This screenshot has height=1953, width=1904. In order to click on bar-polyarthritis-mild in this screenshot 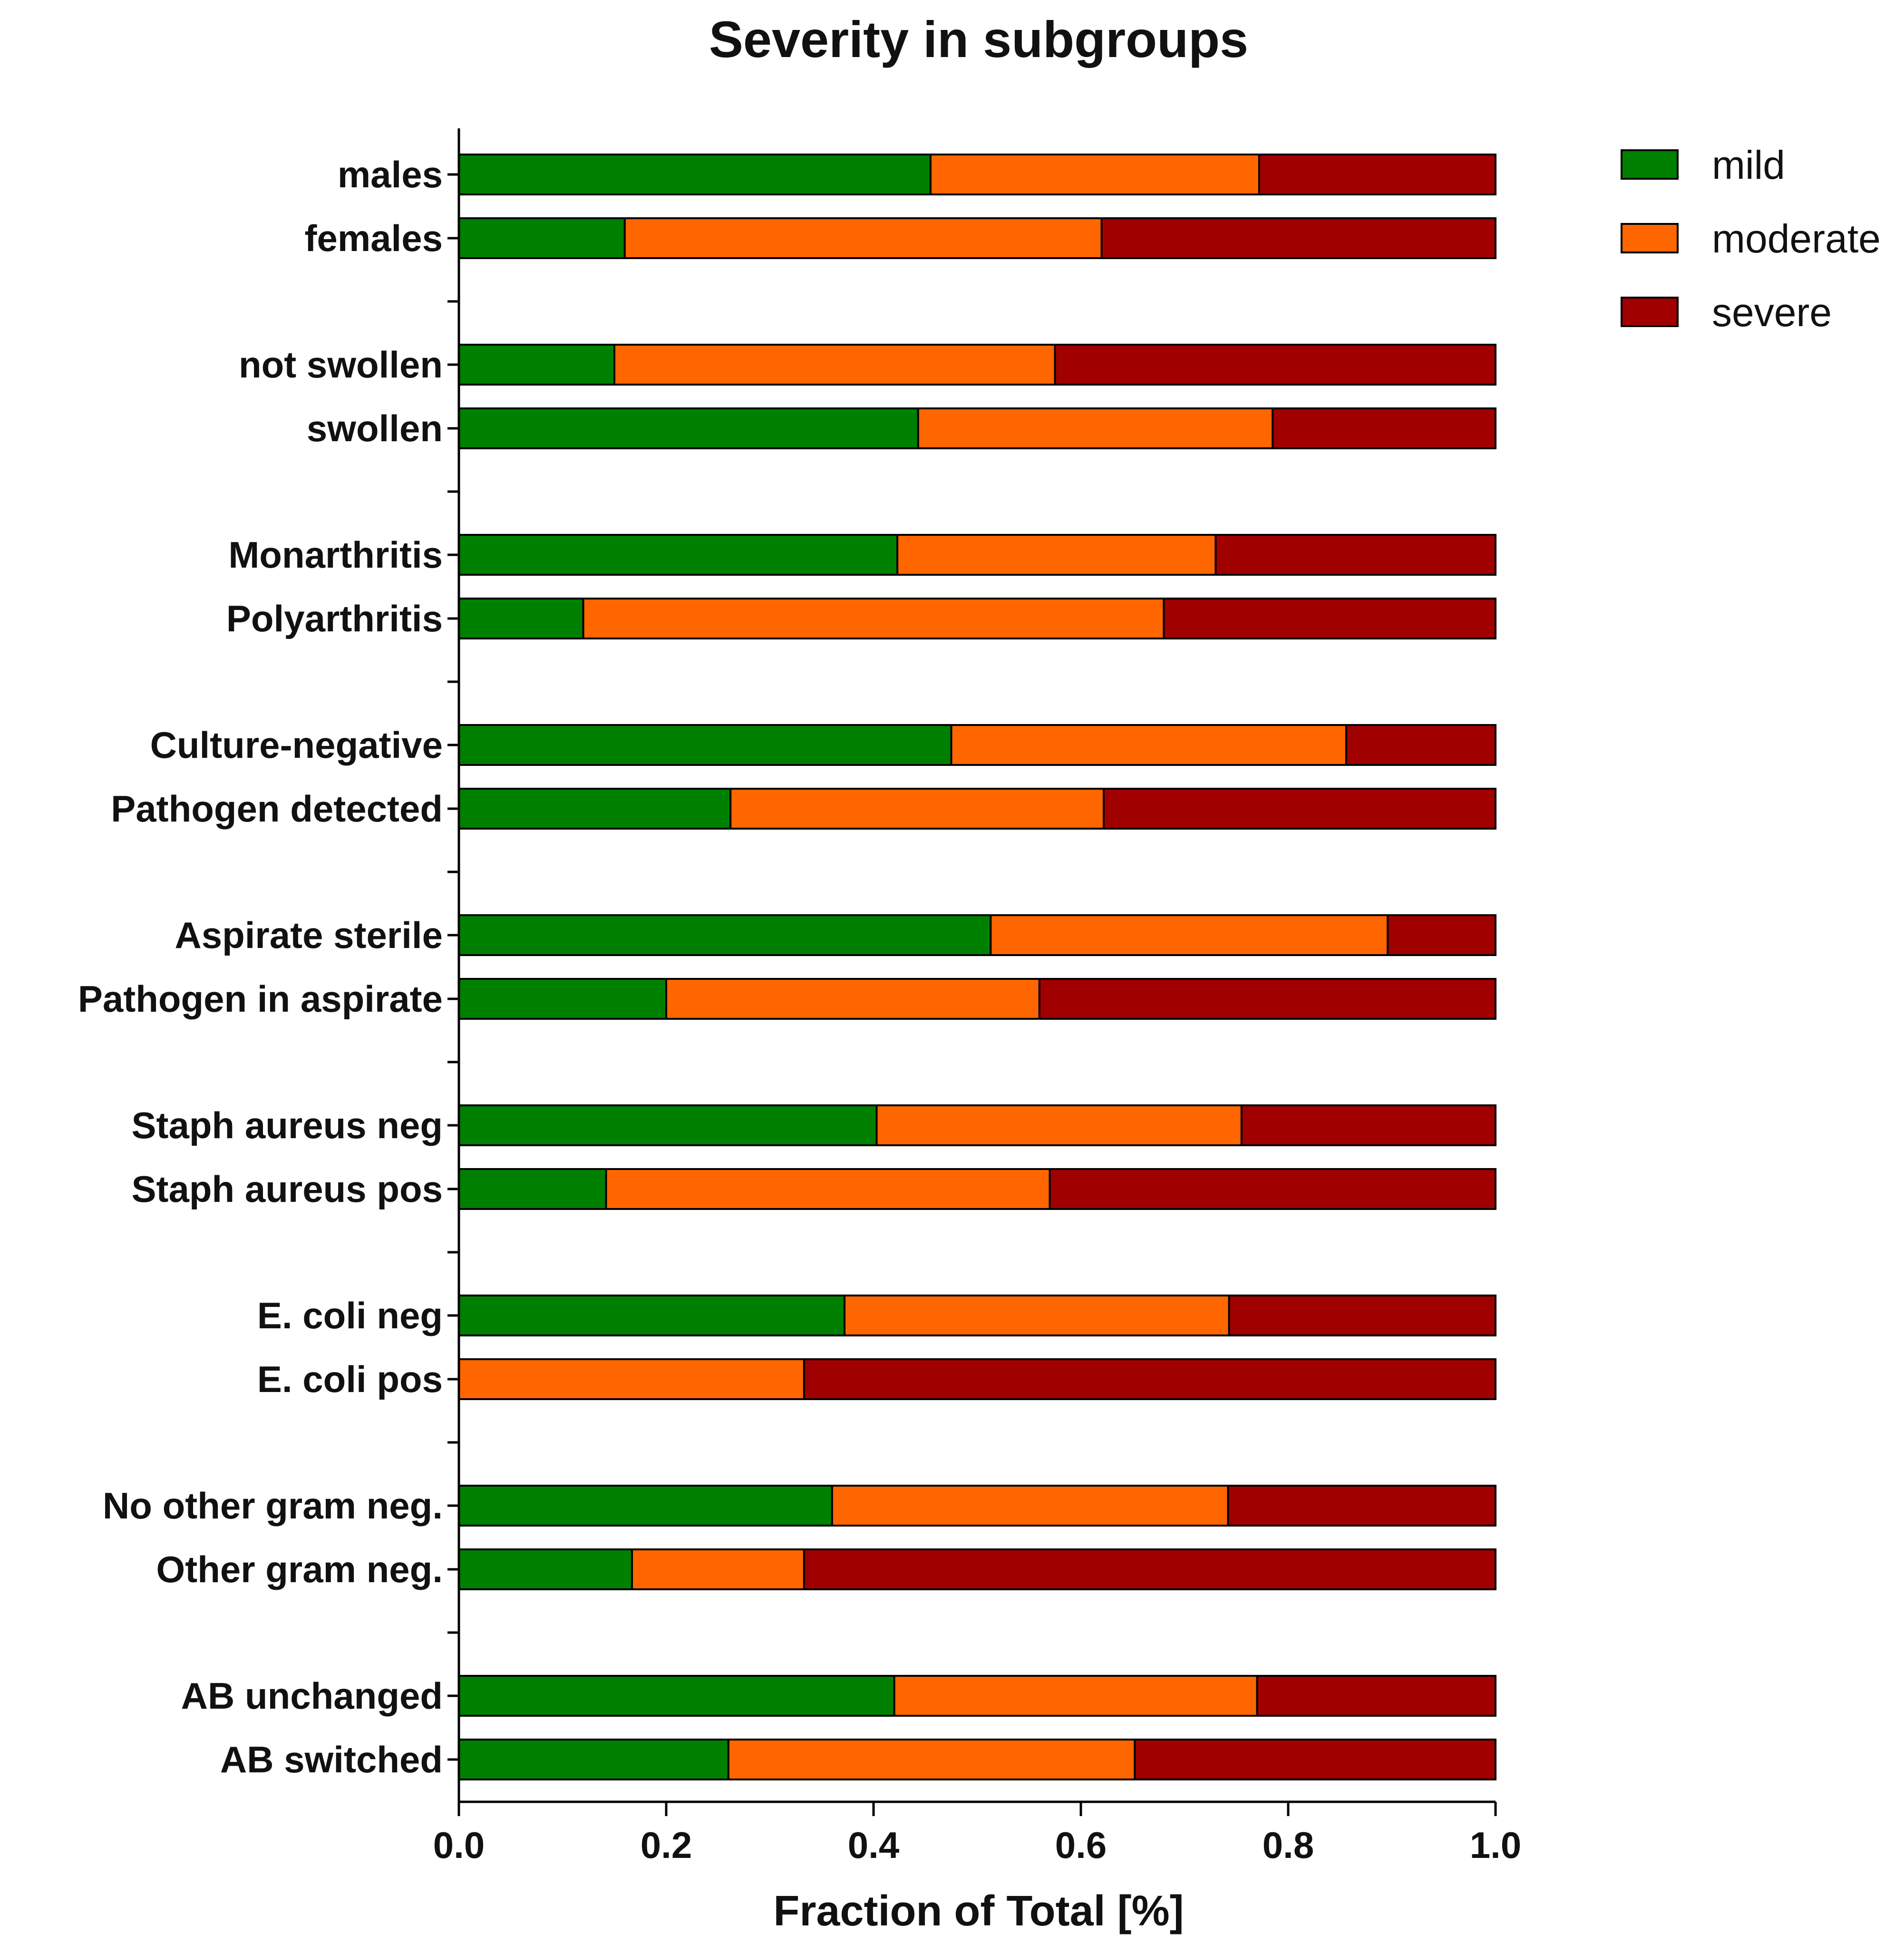, I will do `click(521, 619)`.